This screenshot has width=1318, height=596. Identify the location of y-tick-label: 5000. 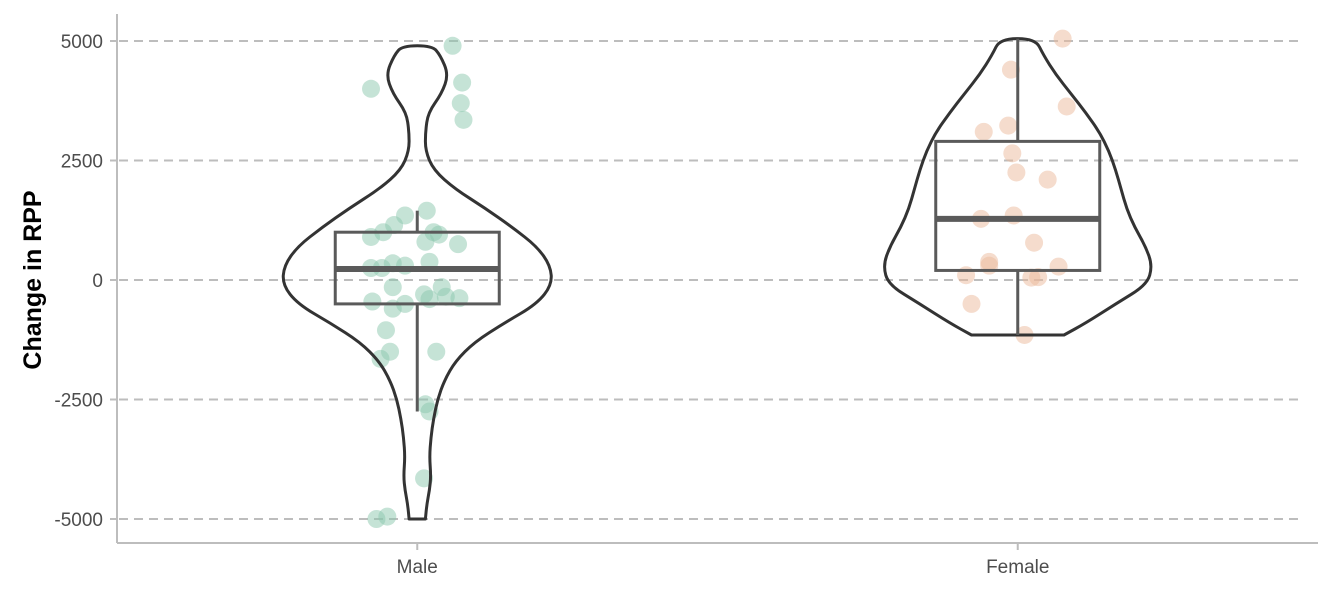
(82, 42).